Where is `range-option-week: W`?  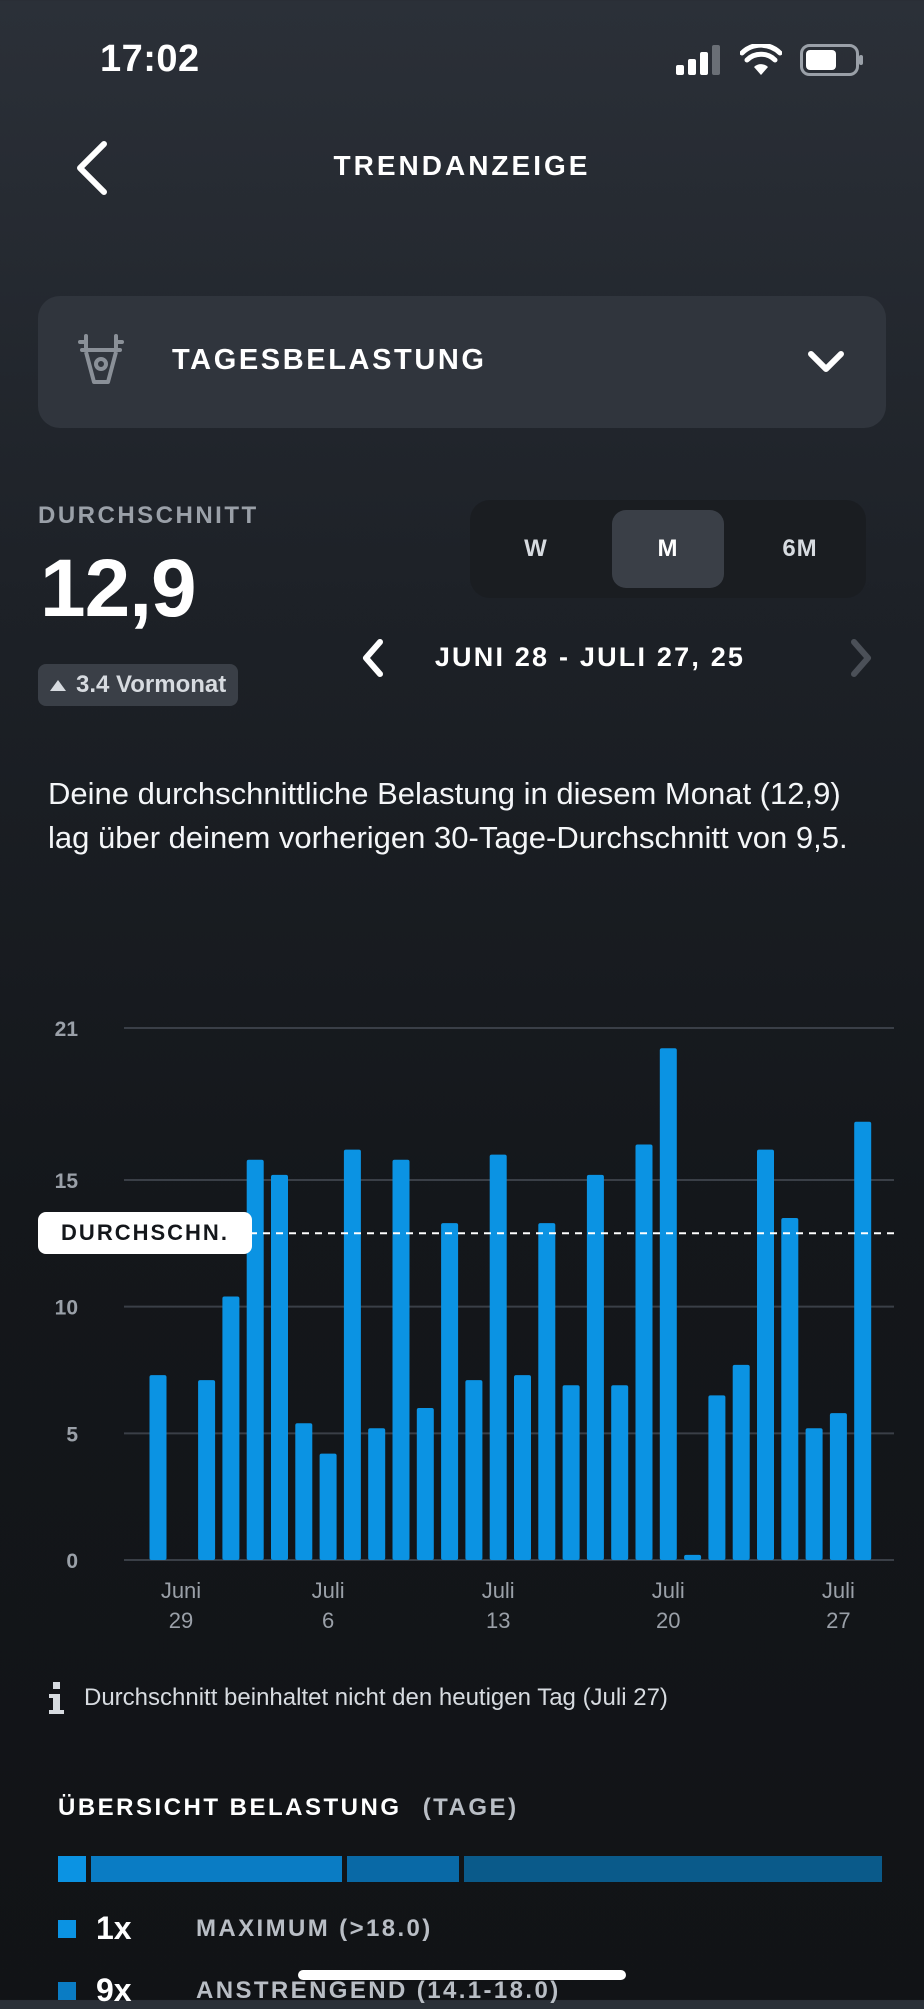
range-option-week: W is located at coordinates (536, 548).